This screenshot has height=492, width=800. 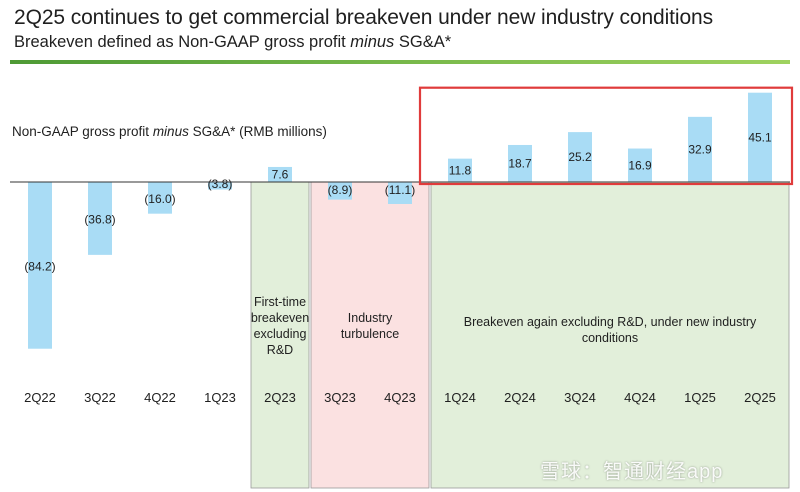 What do you see at coordinates (280, 326) in the screenshot?
I see `annotation-text-1: First-time breakeven excluding R&D` at bounding box center [280, 326].